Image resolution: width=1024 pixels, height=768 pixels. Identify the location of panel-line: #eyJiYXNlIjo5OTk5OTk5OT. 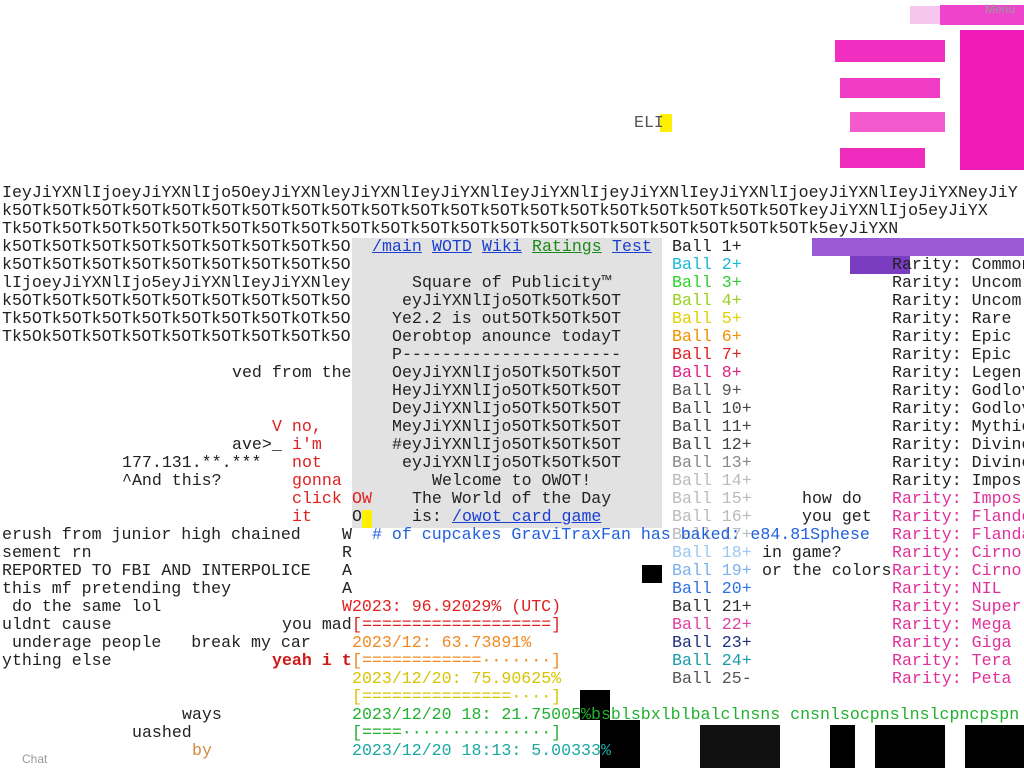
(507, 444).